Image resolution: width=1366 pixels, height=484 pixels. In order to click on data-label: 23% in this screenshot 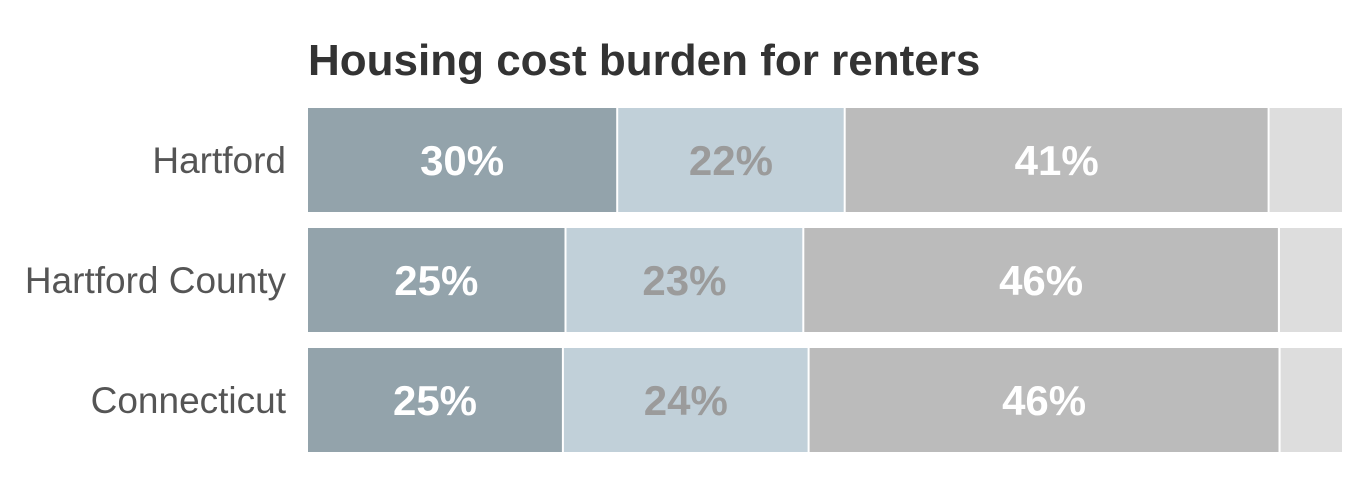, I will do `click(684, 280)`.